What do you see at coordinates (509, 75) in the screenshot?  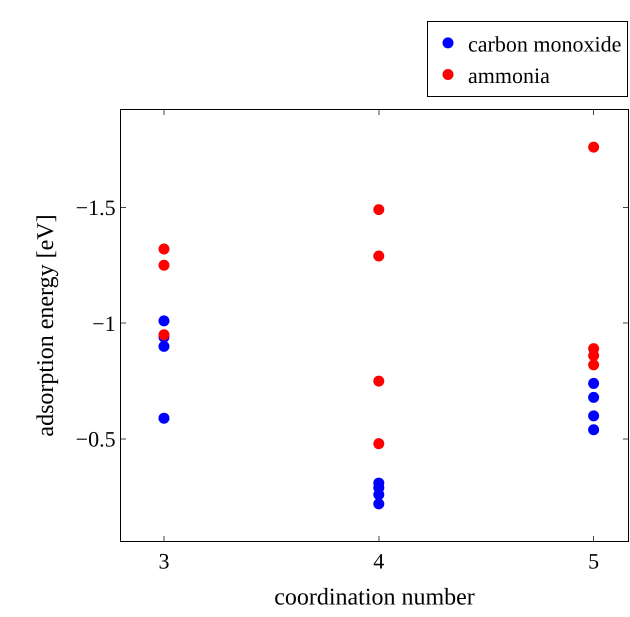 I see `legend-label: ammonia` at bounding box center [509, 75].